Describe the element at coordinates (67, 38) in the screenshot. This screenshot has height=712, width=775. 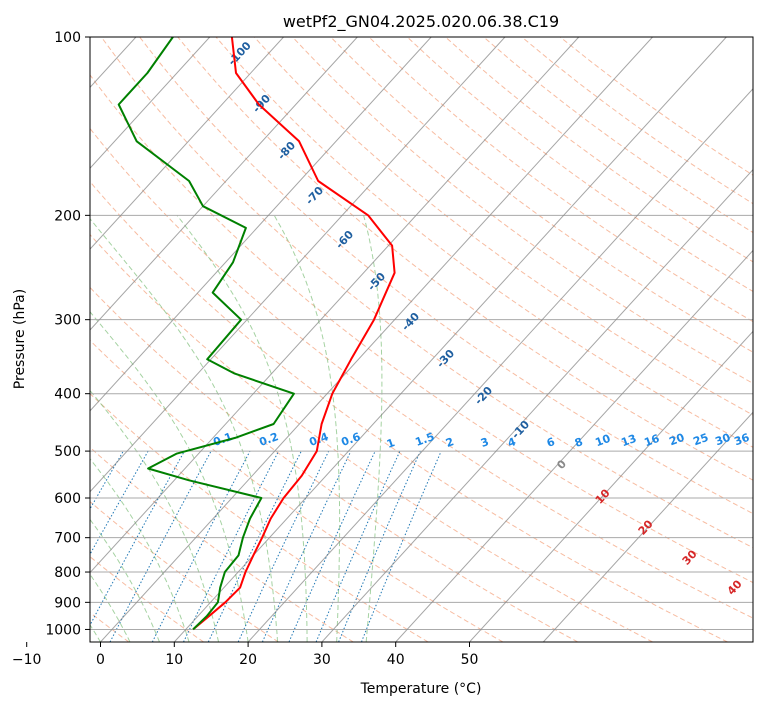
I see `y-tick-label: 100` at that location.